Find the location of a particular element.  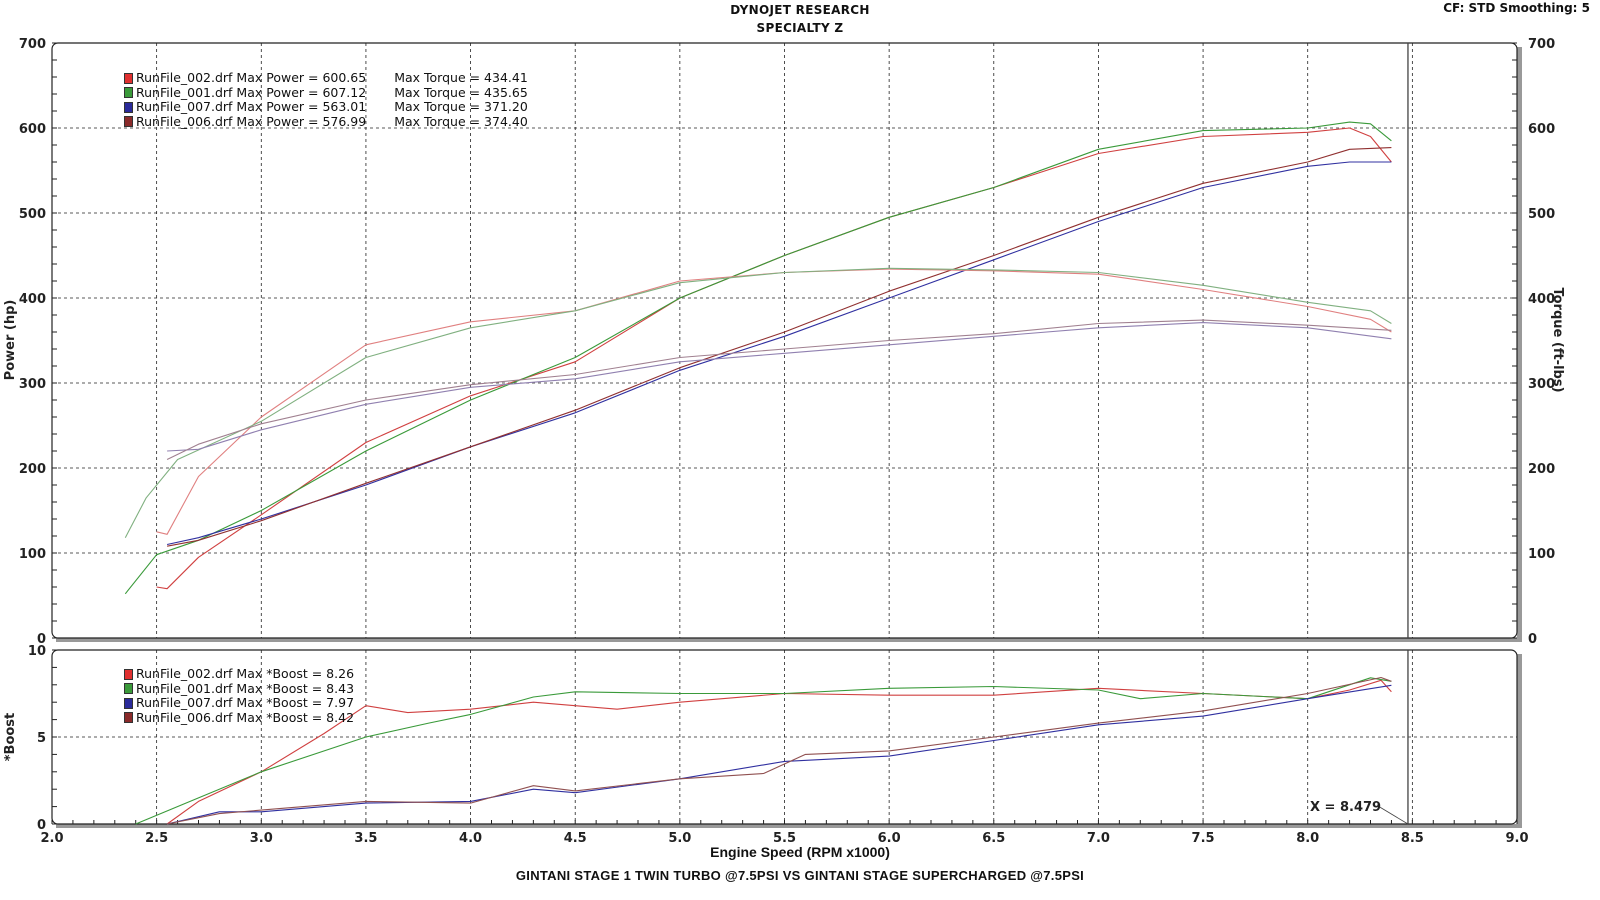

y2-tick-label: 600 is located at coordinates (1541, 129).